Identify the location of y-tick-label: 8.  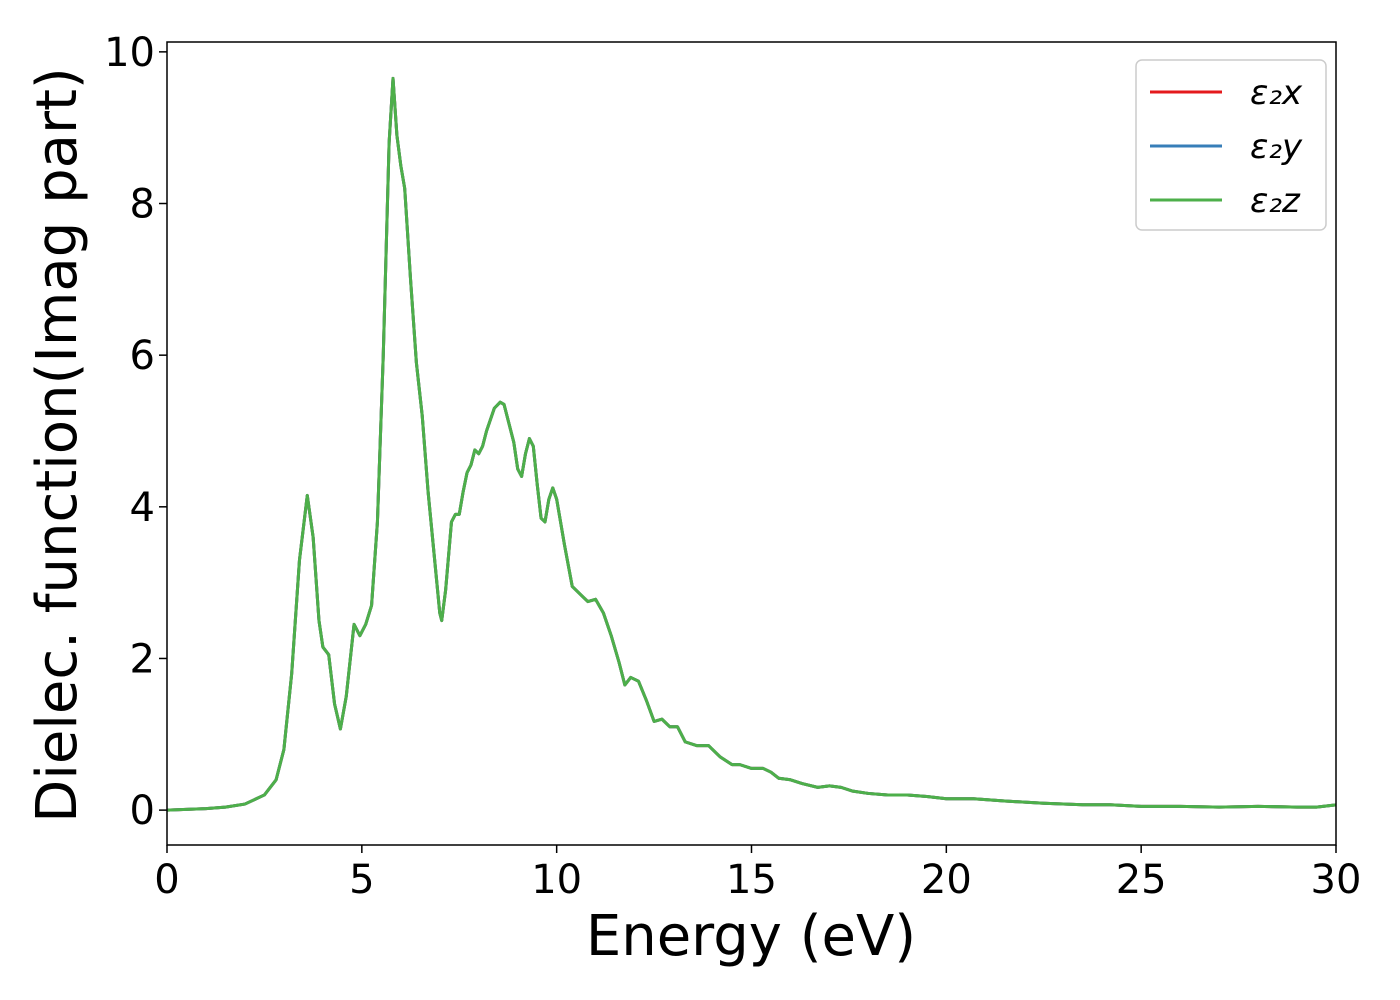
(142, 205).